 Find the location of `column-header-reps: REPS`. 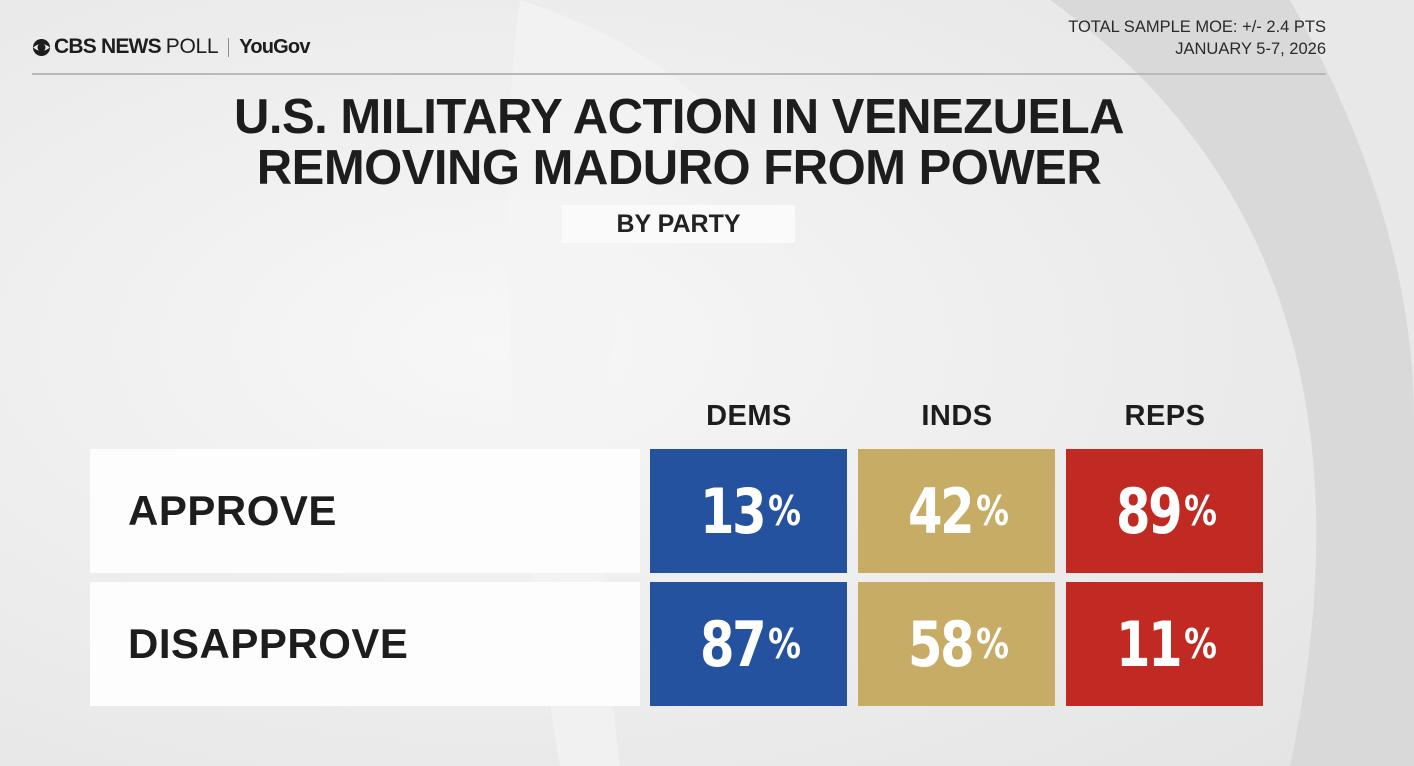

column-header-reps: REPS is located at coordinates (1165, 416).